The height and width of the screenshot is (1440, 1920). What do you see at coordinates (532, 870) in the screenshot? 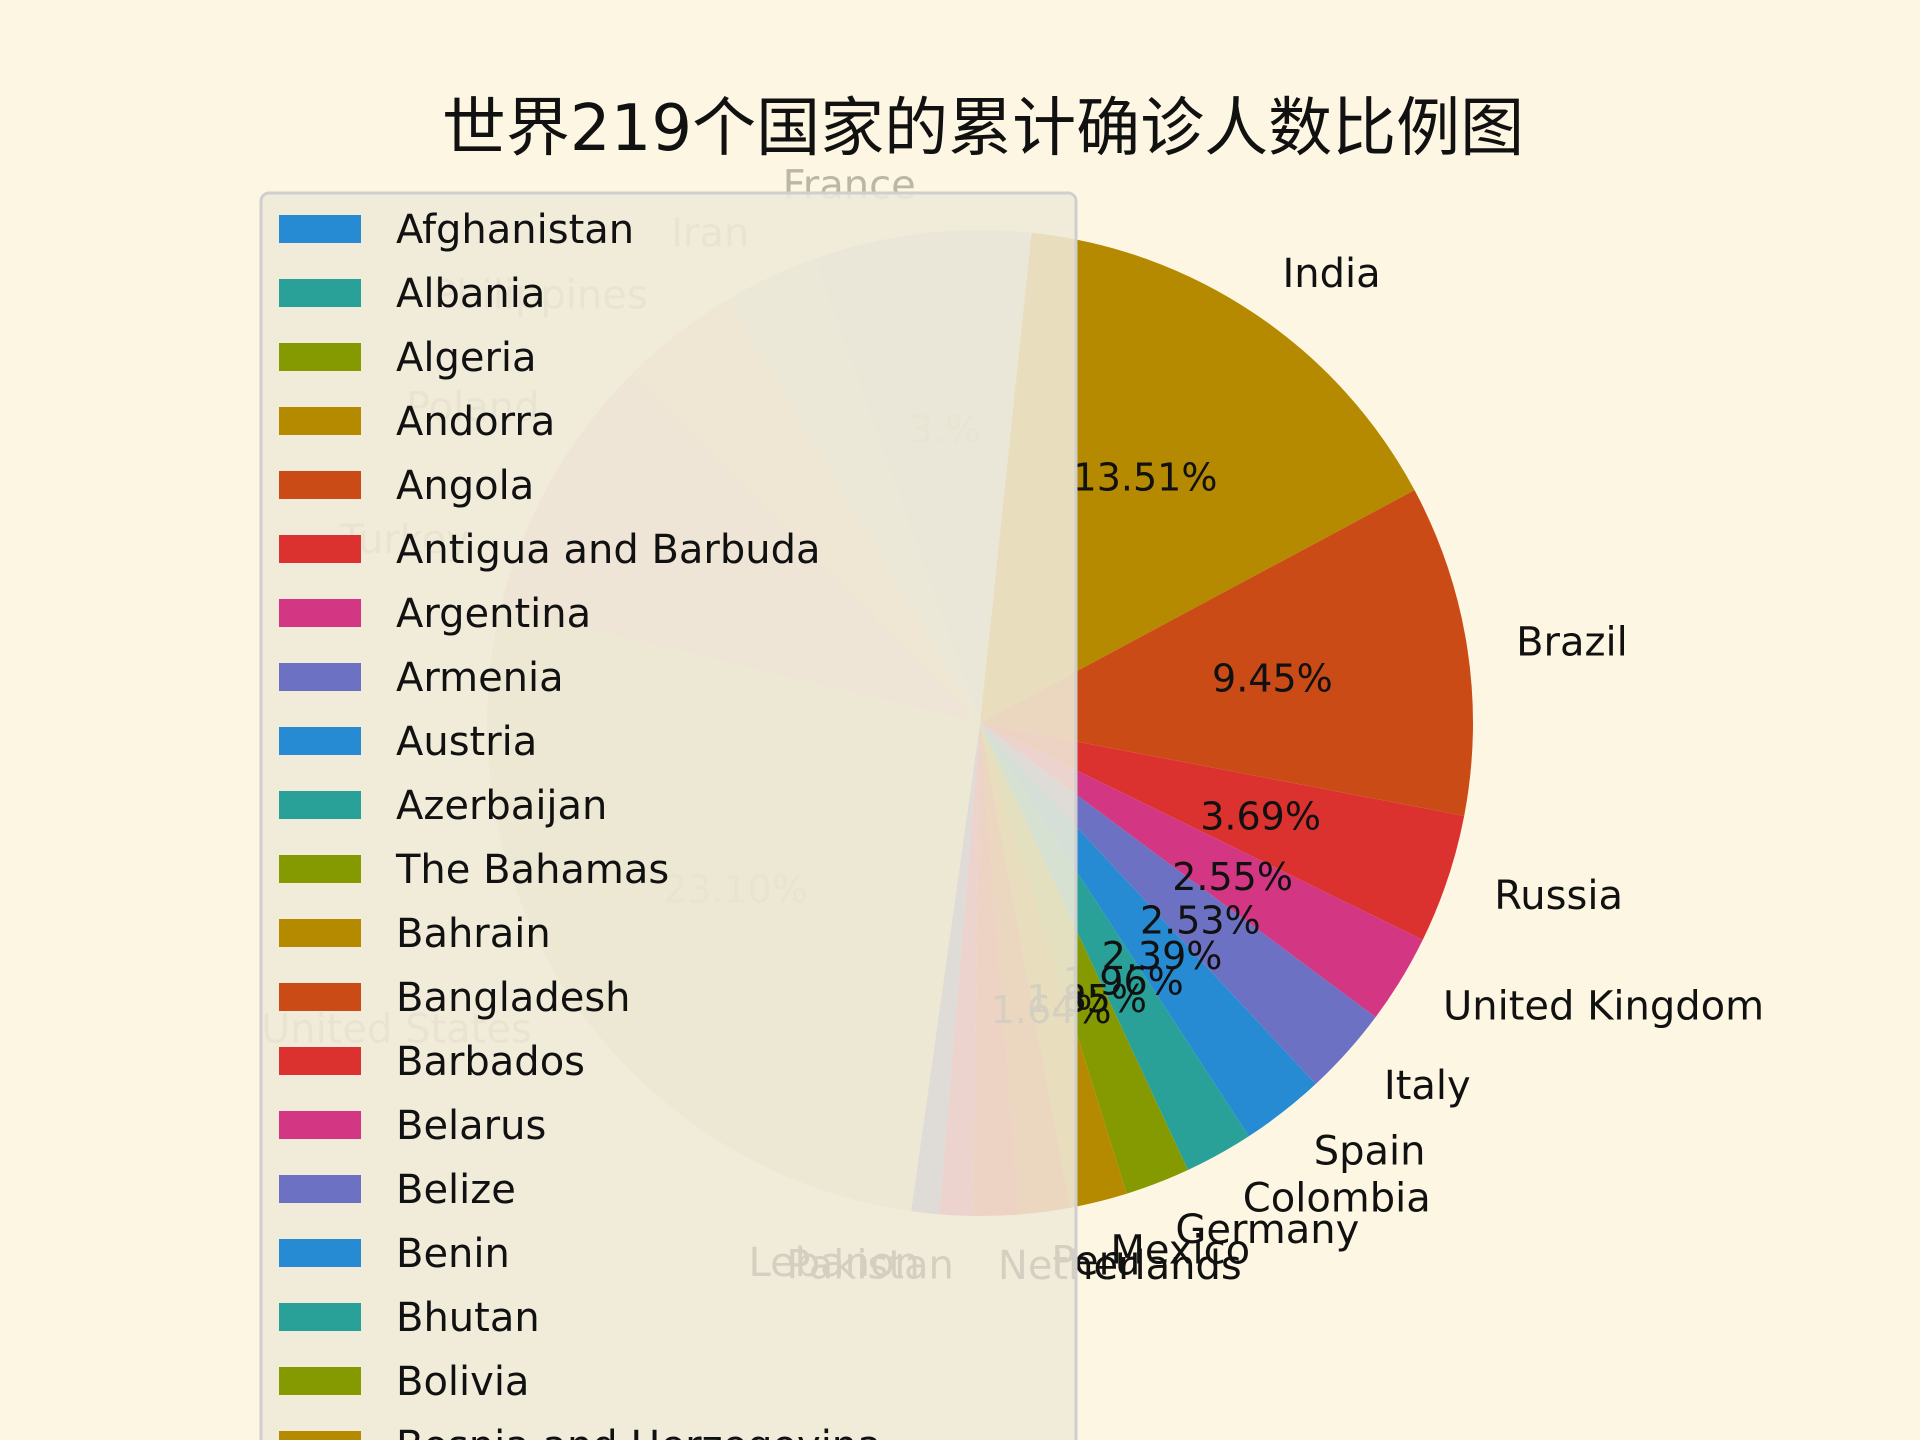
I see `legend-label: The Bahamas` at bounding box center [532, 870].